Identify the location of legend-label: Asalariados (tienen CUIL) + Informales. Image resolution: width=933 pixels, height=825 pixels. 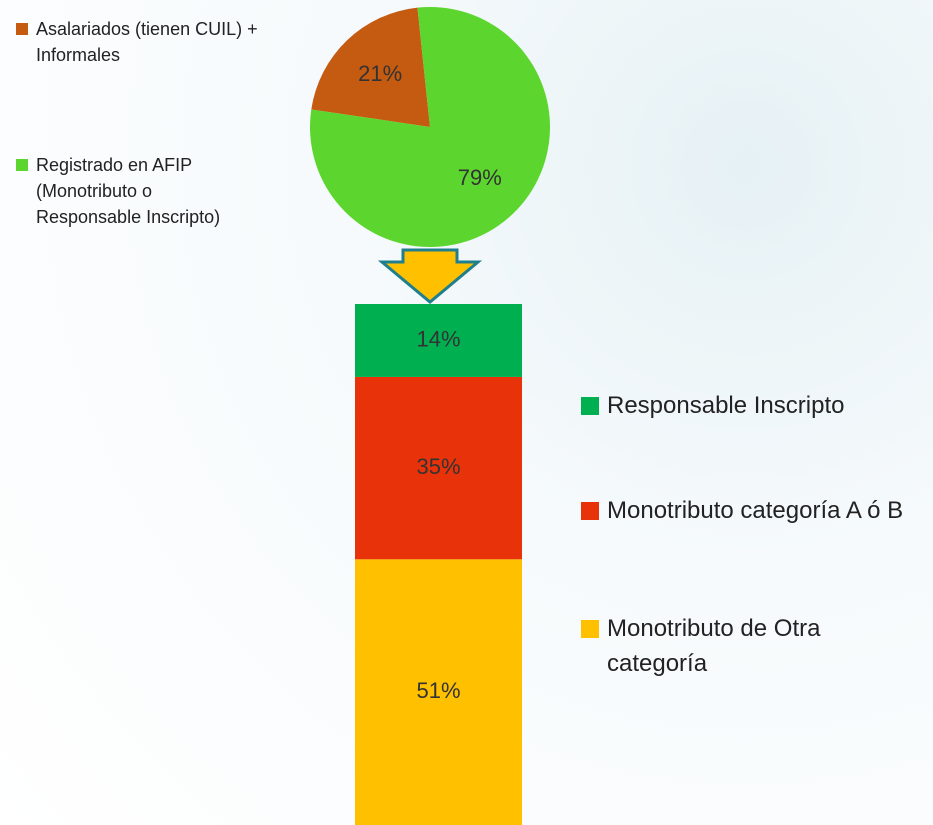
(147, 42).